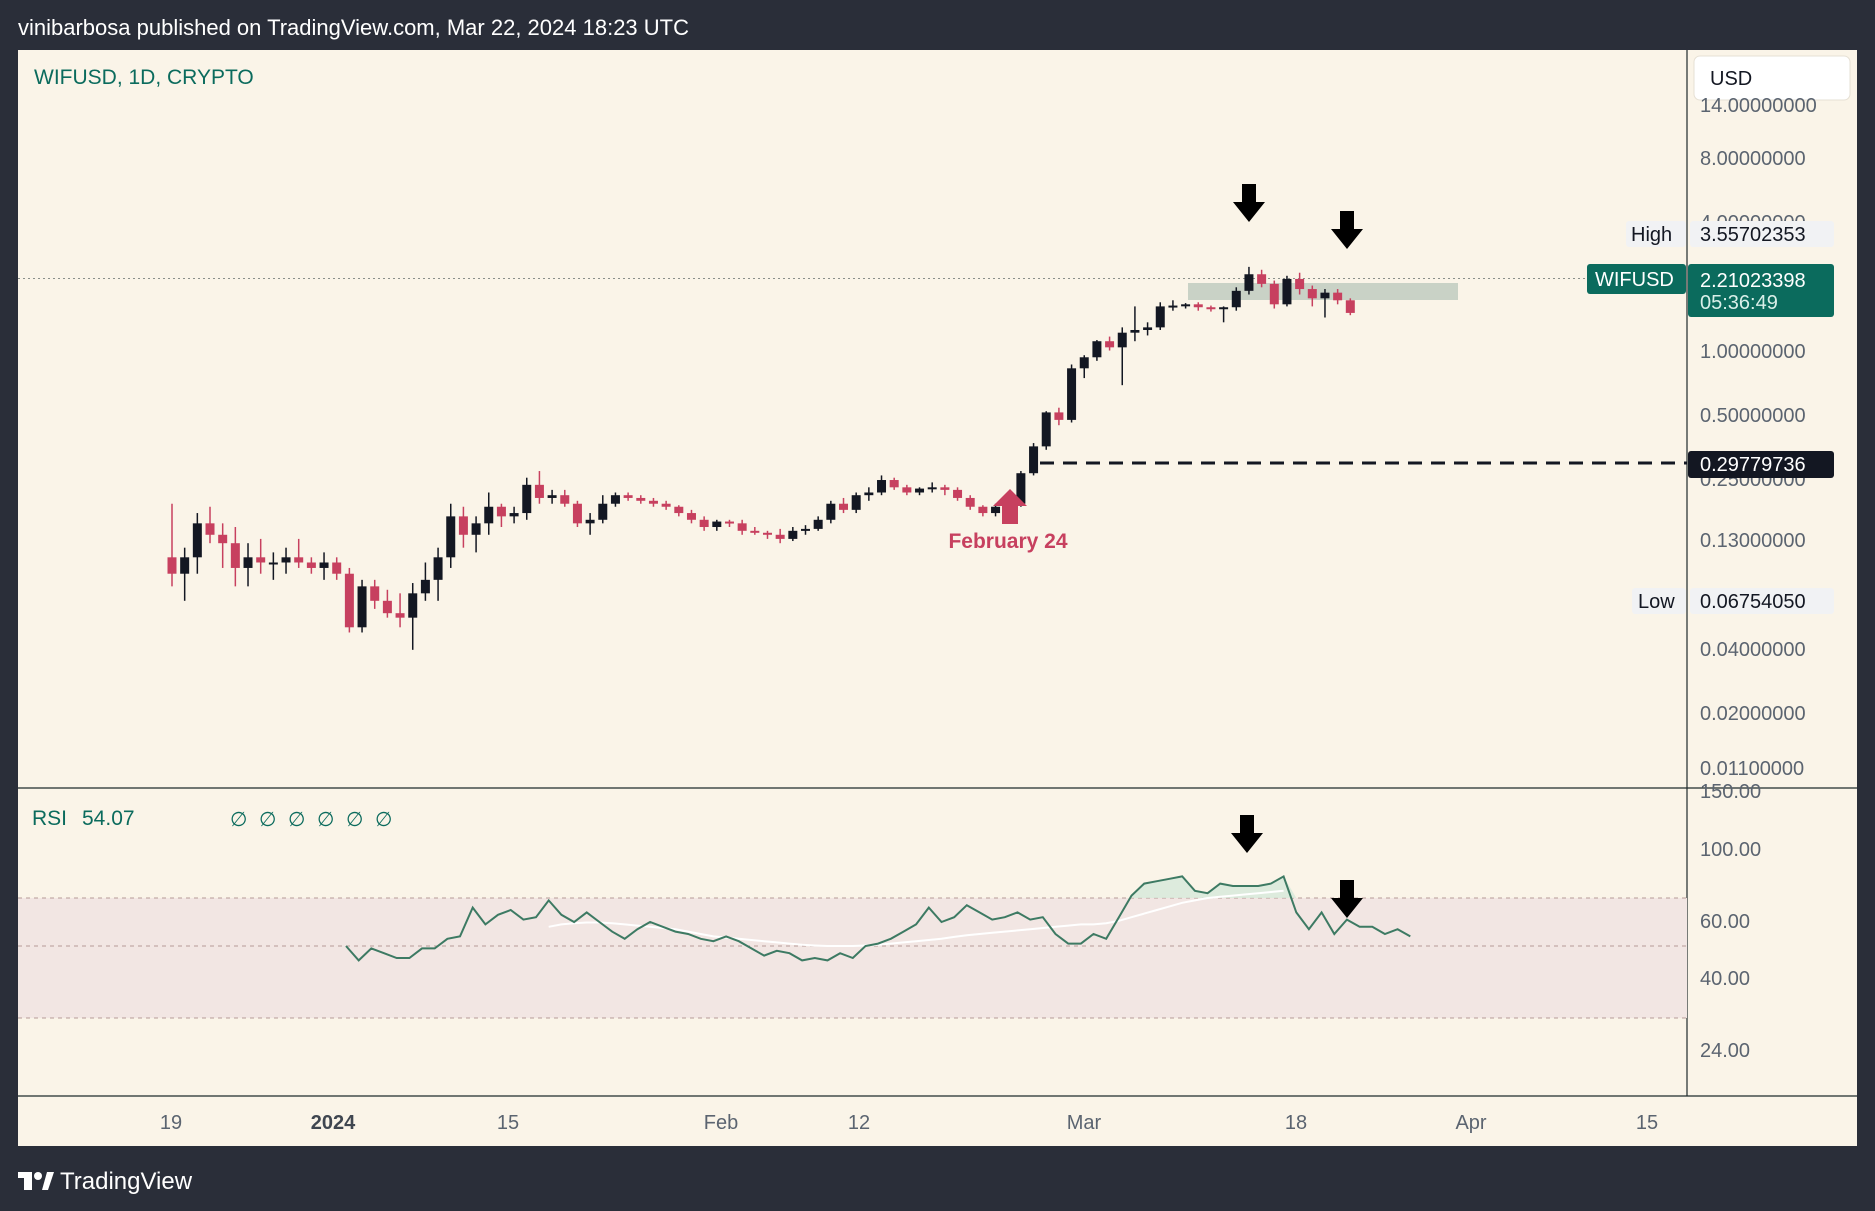 The image size is (1875, 1211). What do you see at coordinates (1772, 78) in the screenshot?
I see `currency-button: USD` at bounding box center [1772, 78].